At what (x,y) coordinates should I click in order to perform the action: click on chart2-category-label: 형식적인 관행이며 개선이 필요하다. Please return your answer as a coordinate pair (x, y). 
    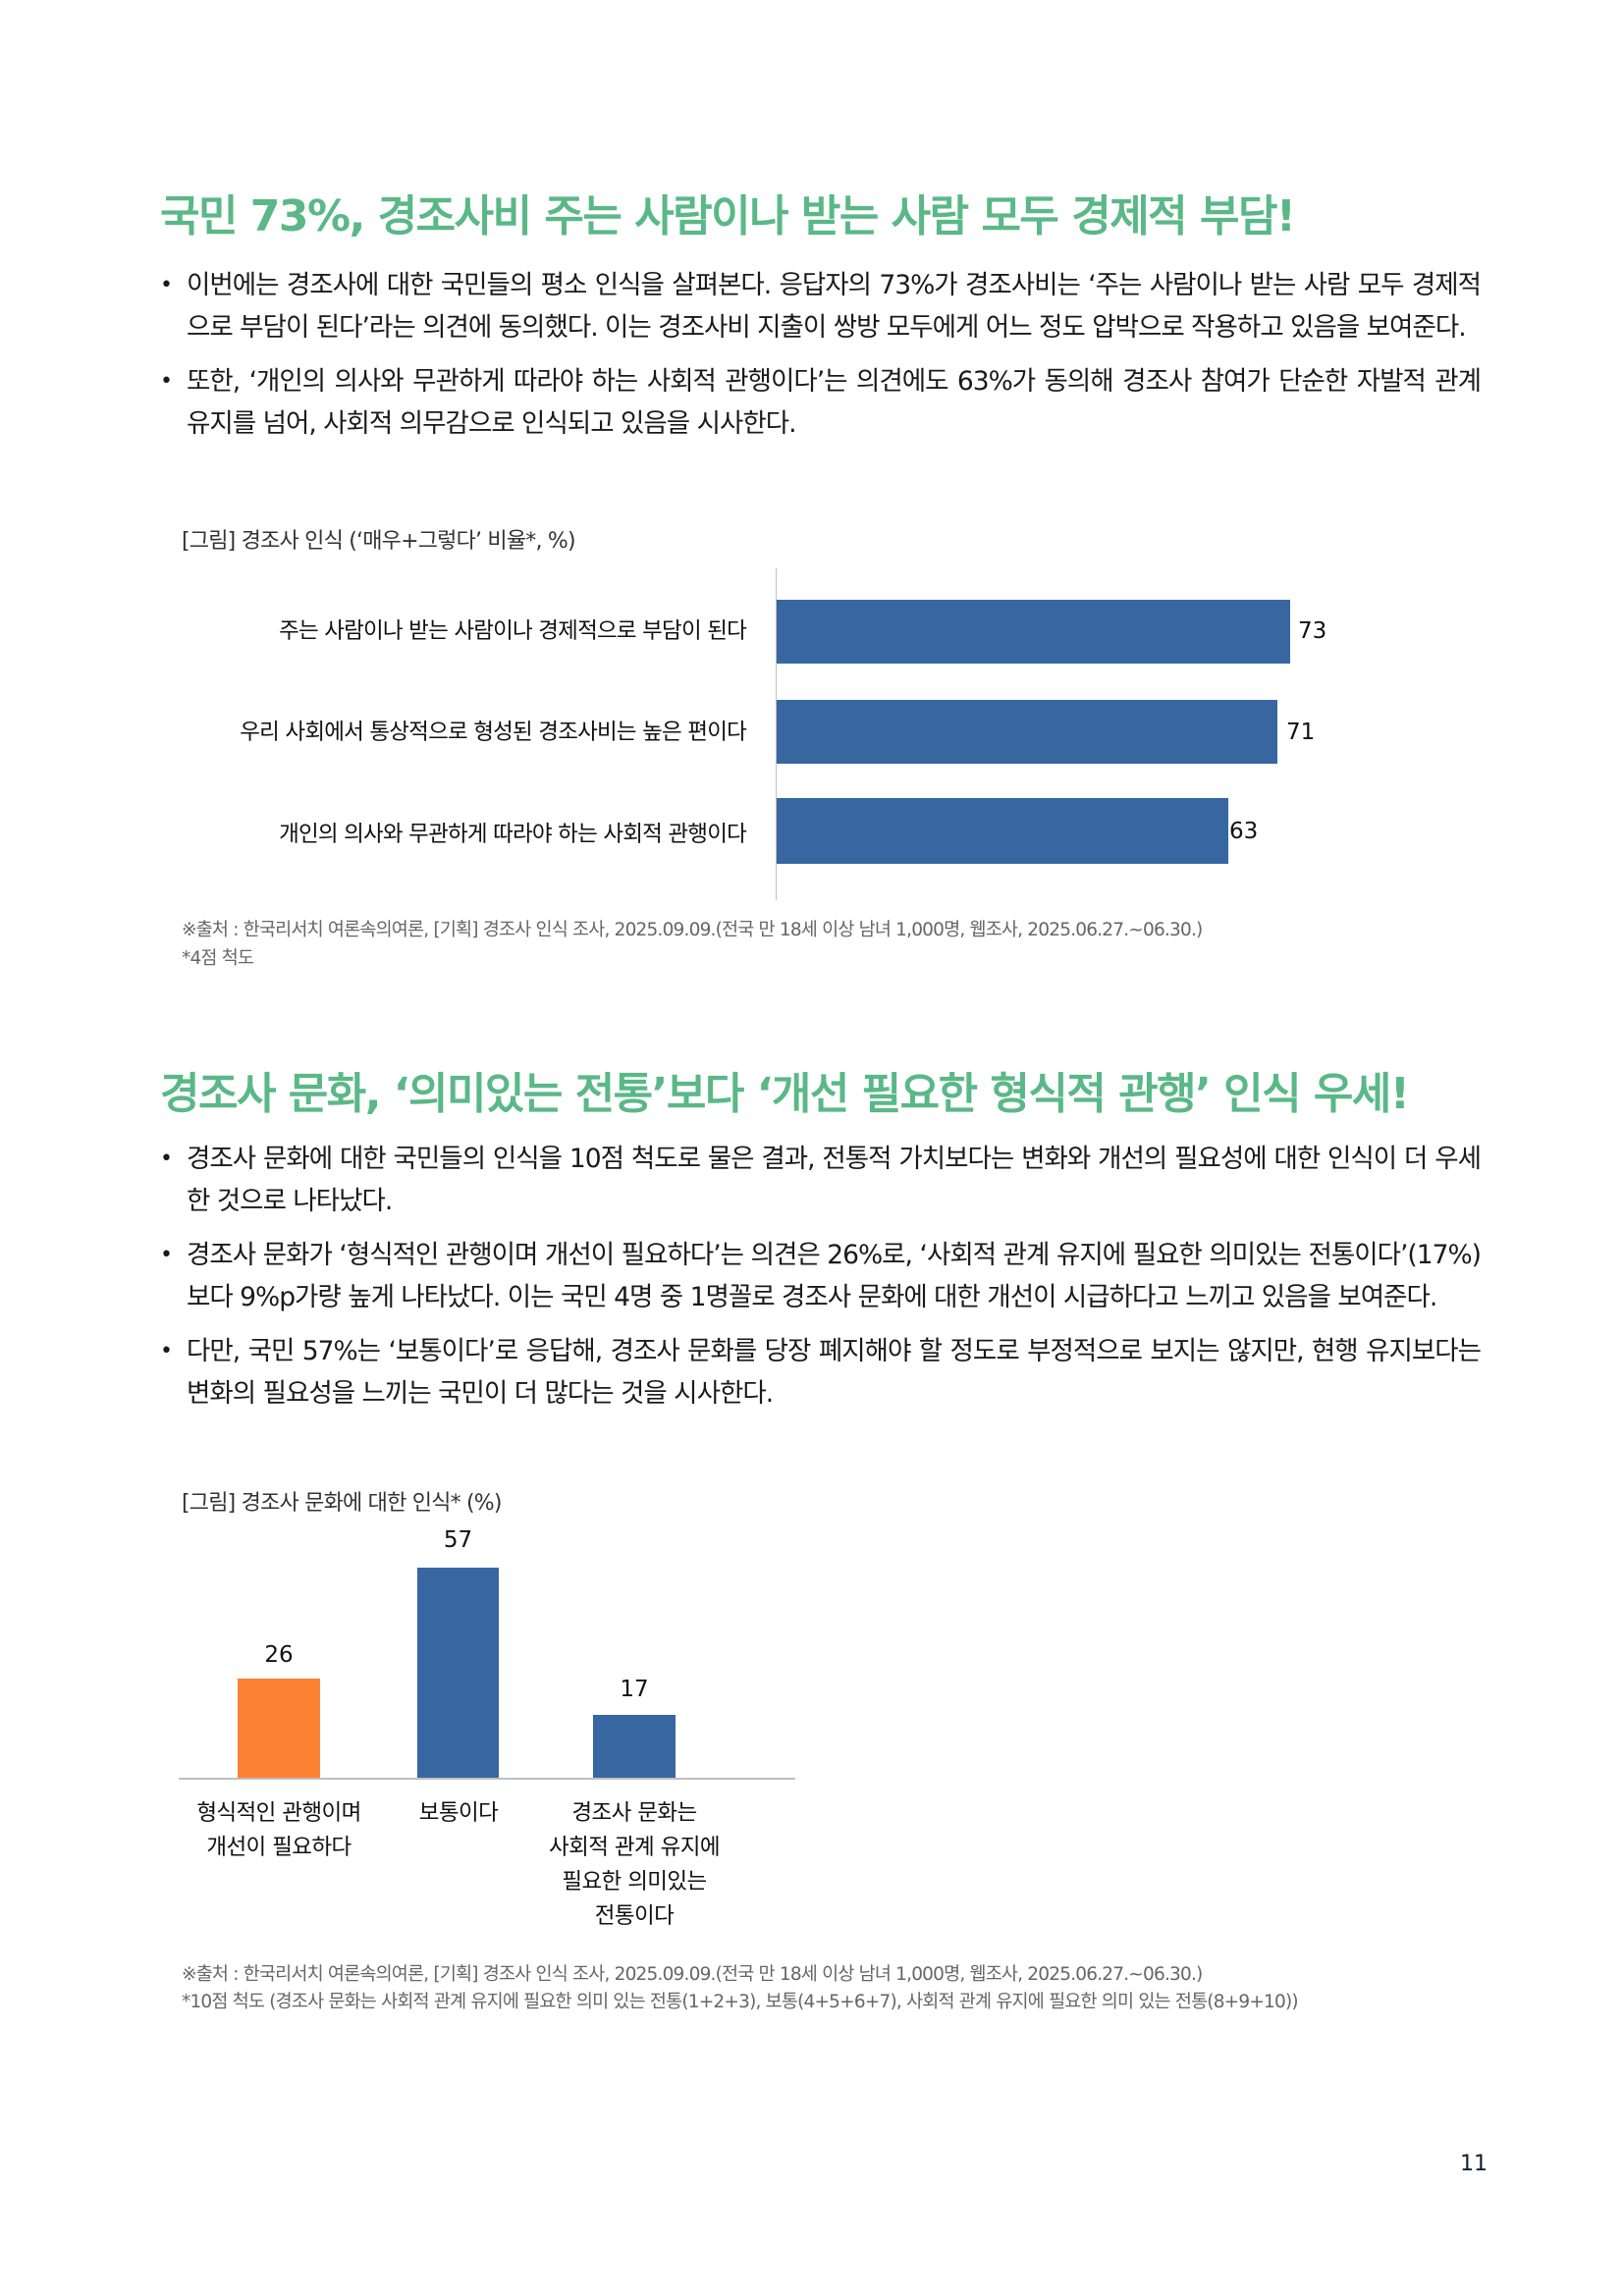
    Looking at the image, I should click on (279, 1831).